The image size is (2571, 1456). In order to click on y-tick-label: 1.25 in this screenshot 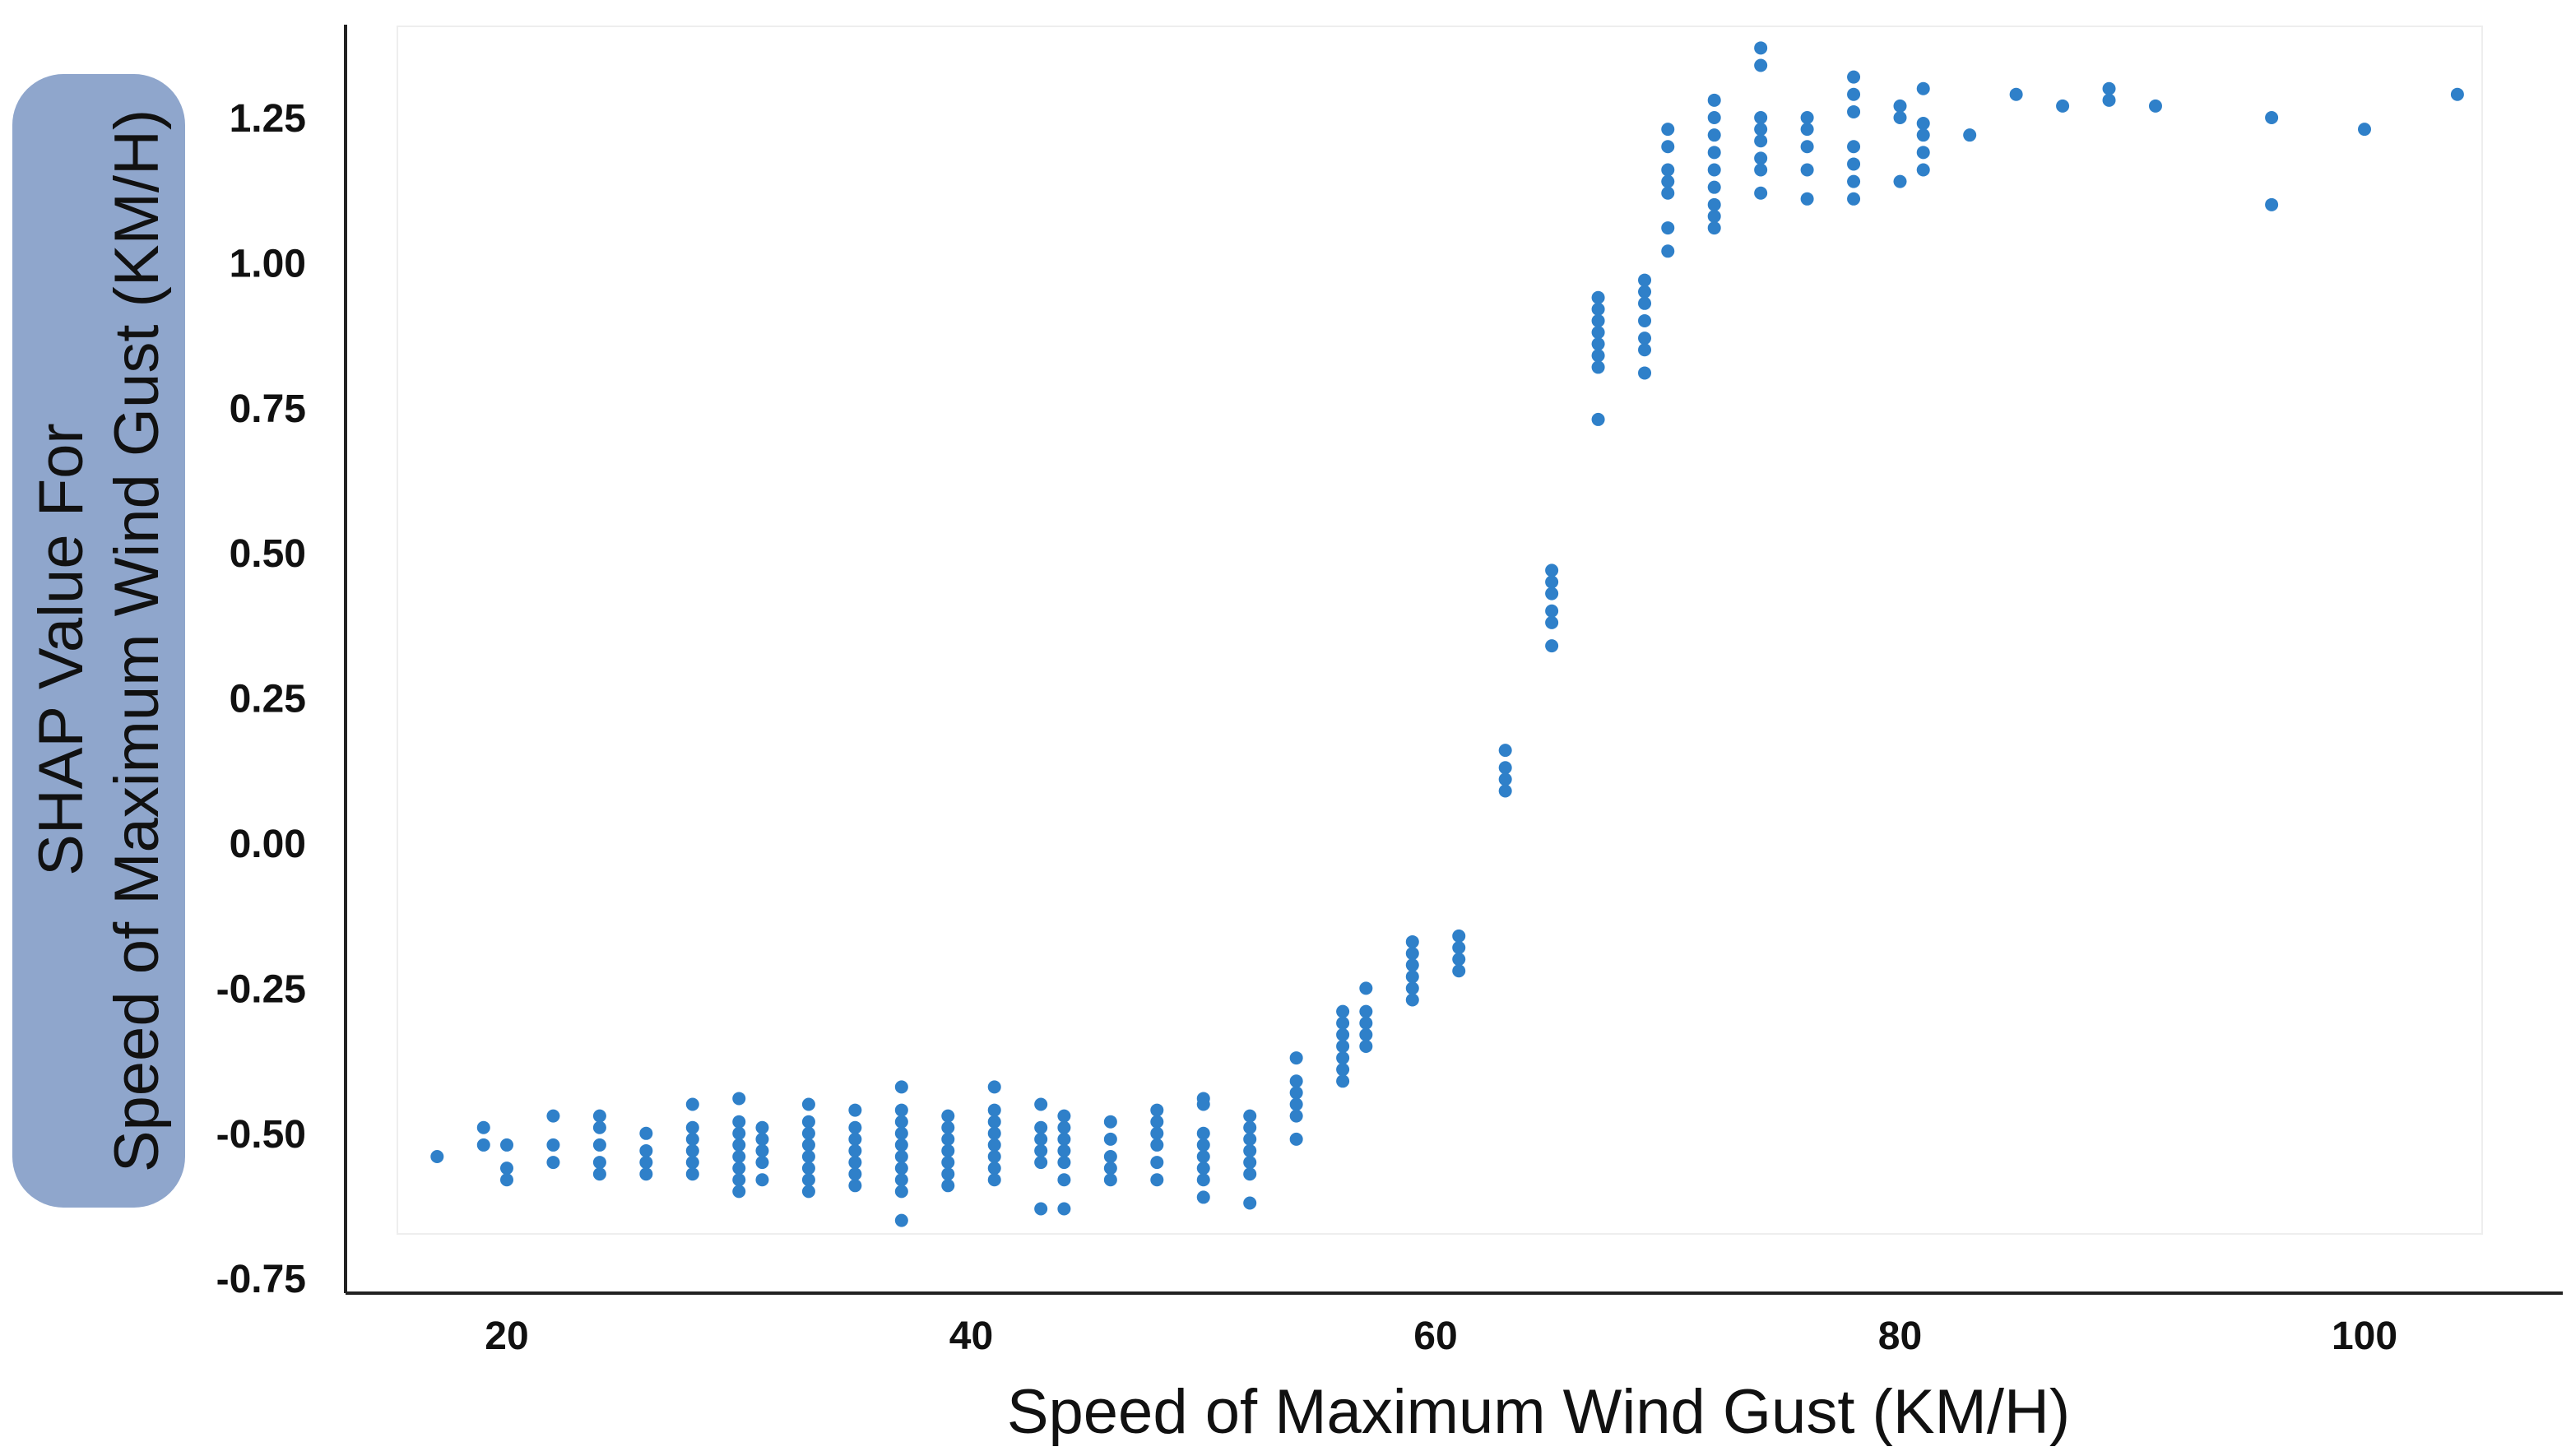, I will do `click(268, 119)`.